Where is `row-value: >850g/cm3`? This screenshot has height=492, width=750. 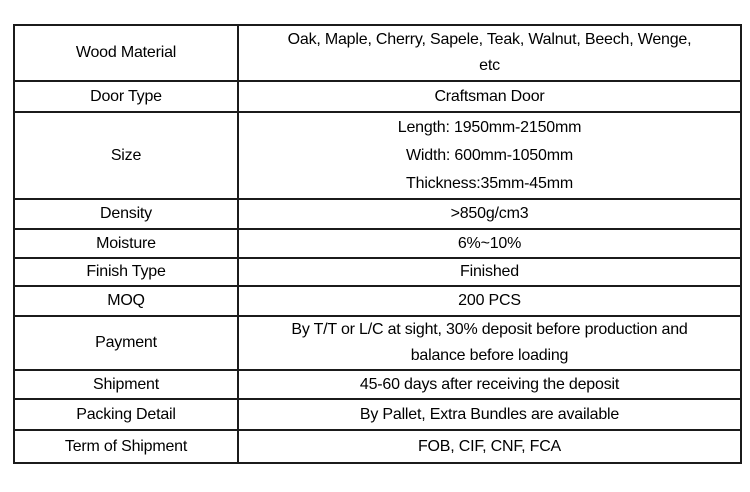
row-value: >850g/cm3 is located at coordinates (489, 214).